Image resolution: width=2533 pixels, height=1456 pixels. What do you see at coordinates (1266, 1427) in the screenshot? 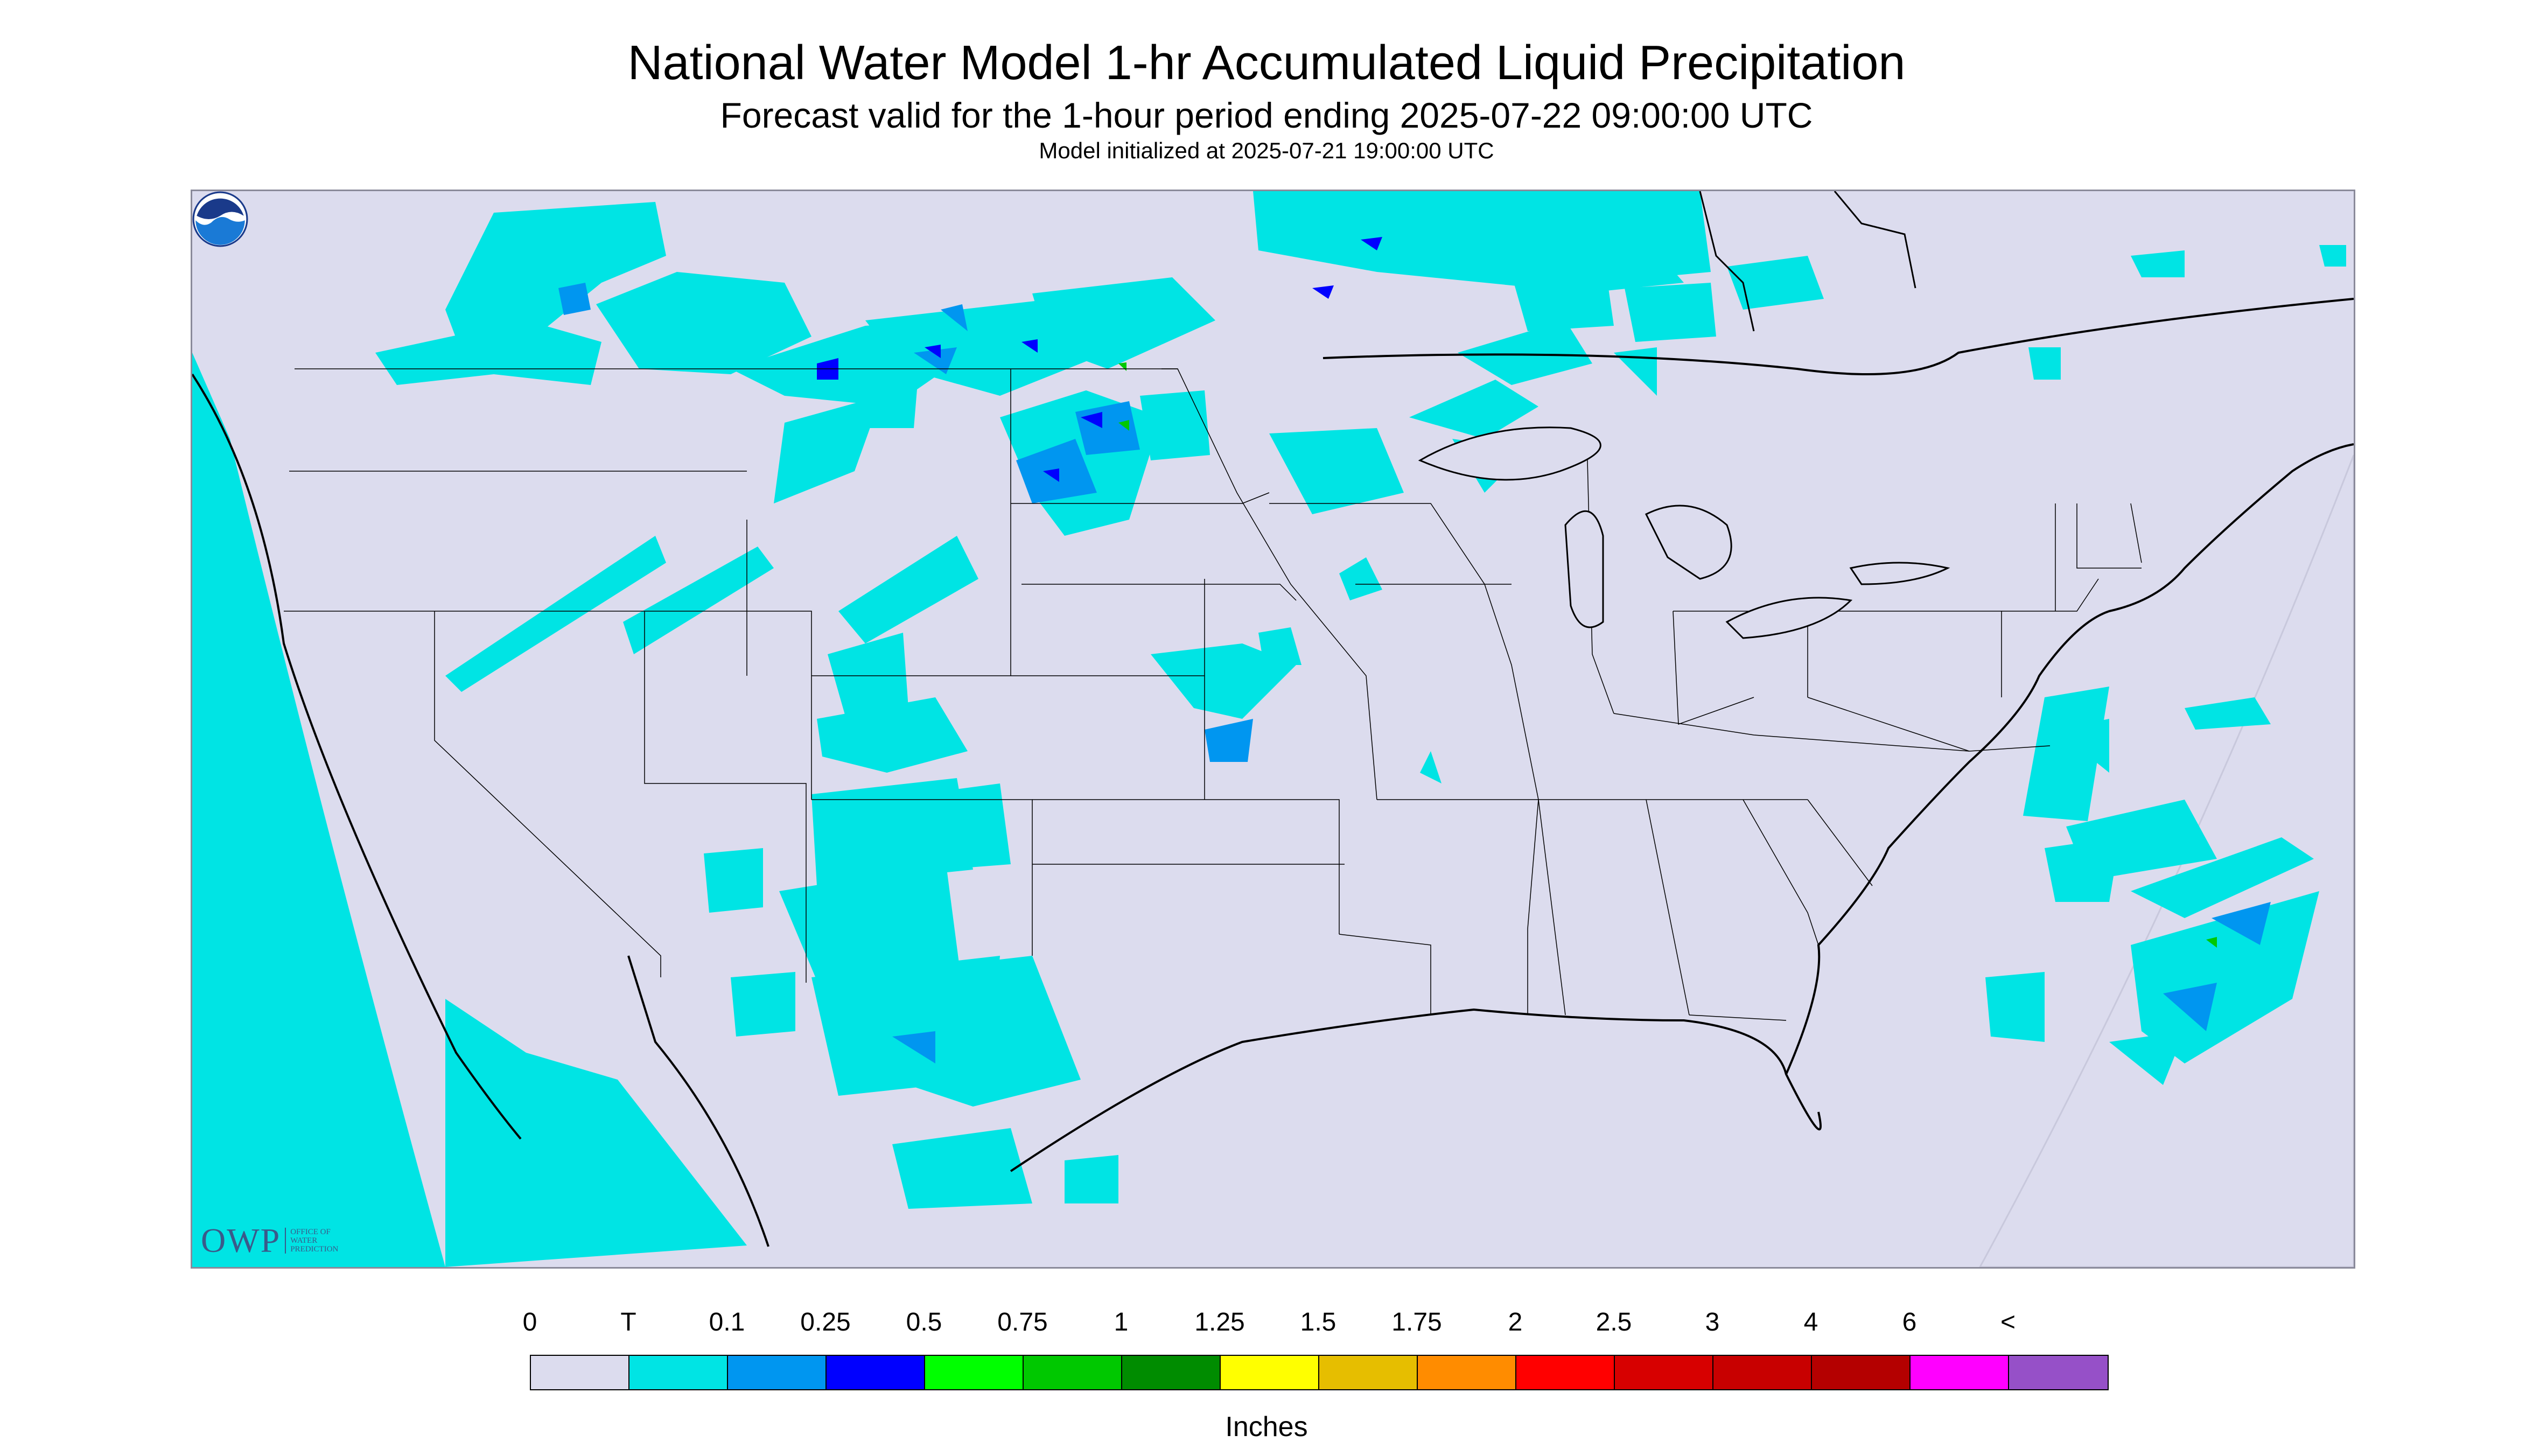
I see `legend-units: Inches` at bounding box center [1266, 1427].